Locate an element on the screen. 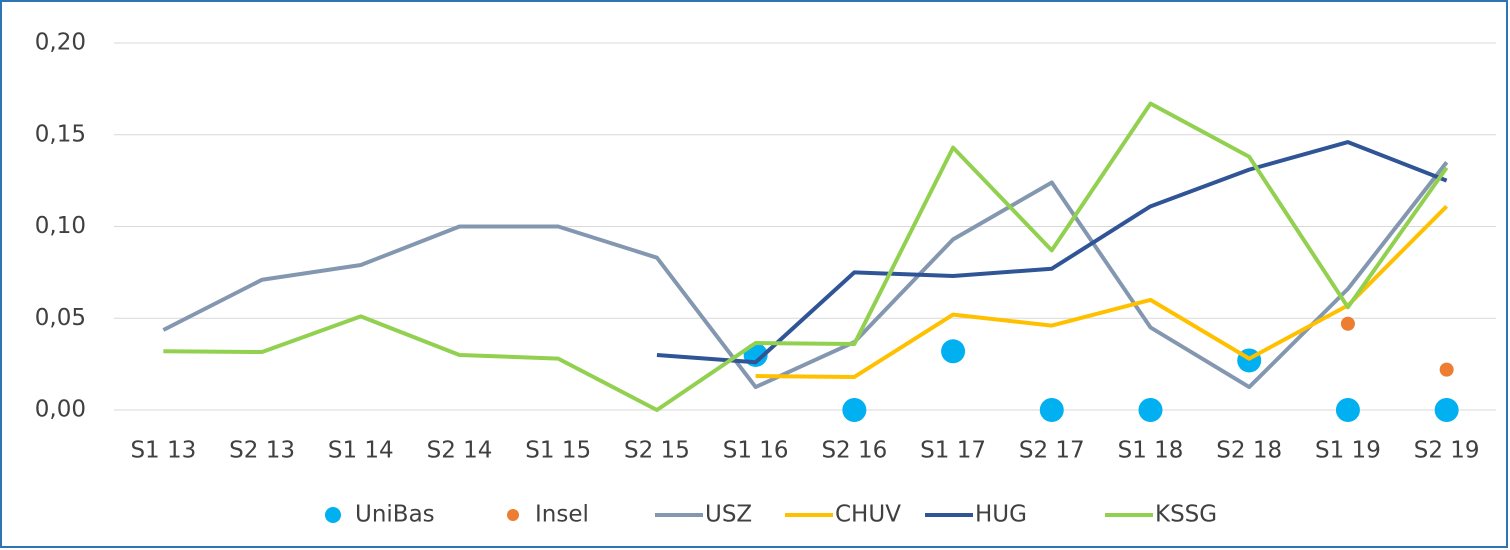  legend-label: USZ is located at coordinates (728, 515).